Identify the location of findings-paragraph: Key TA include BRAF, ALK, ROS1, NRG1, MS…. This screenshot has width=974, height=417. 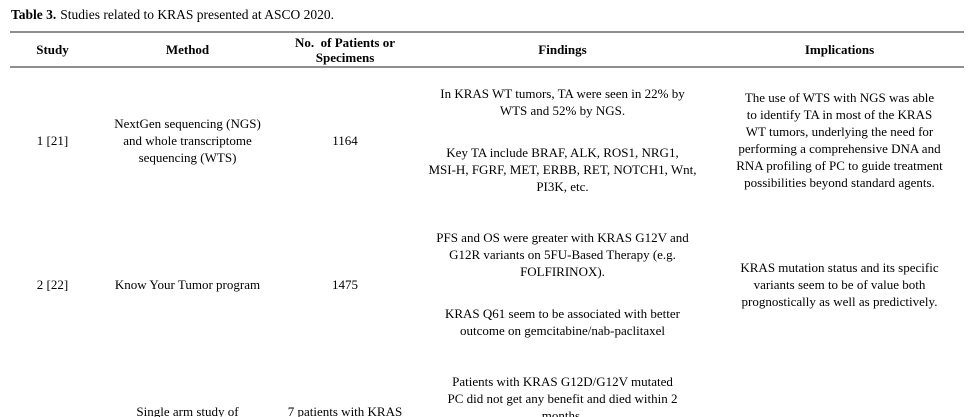
(562, 169).